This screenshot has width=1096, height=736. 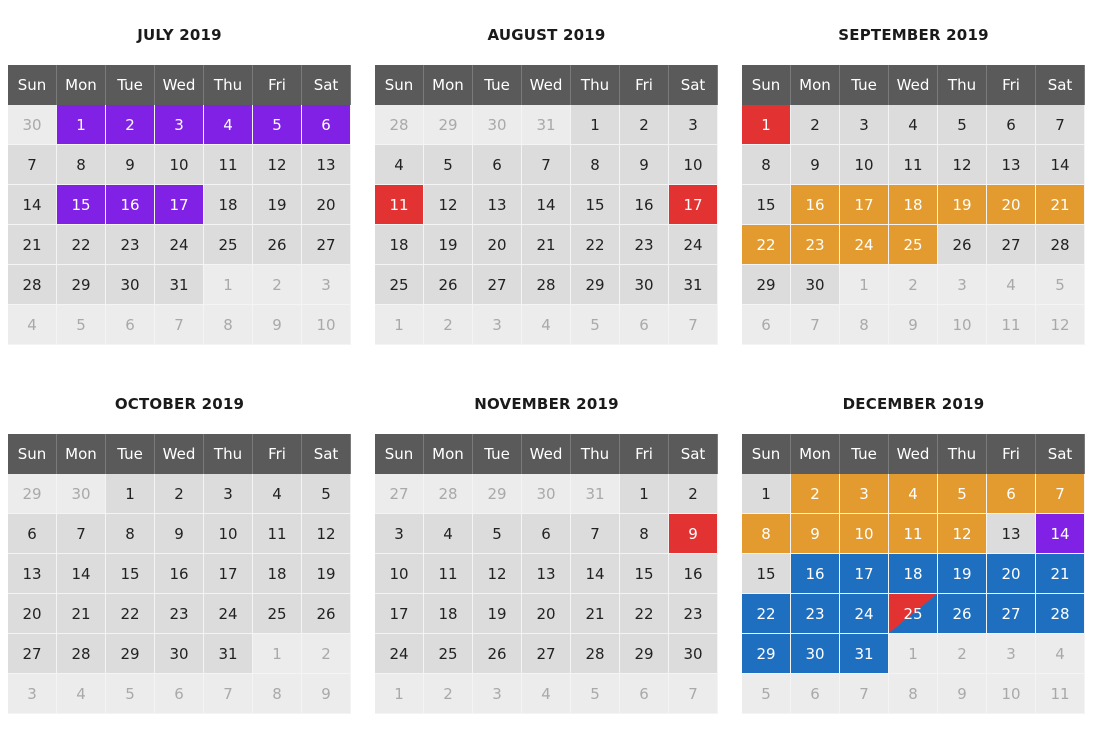 I want to click on day-cell: 1, so click(x=130, y=494).